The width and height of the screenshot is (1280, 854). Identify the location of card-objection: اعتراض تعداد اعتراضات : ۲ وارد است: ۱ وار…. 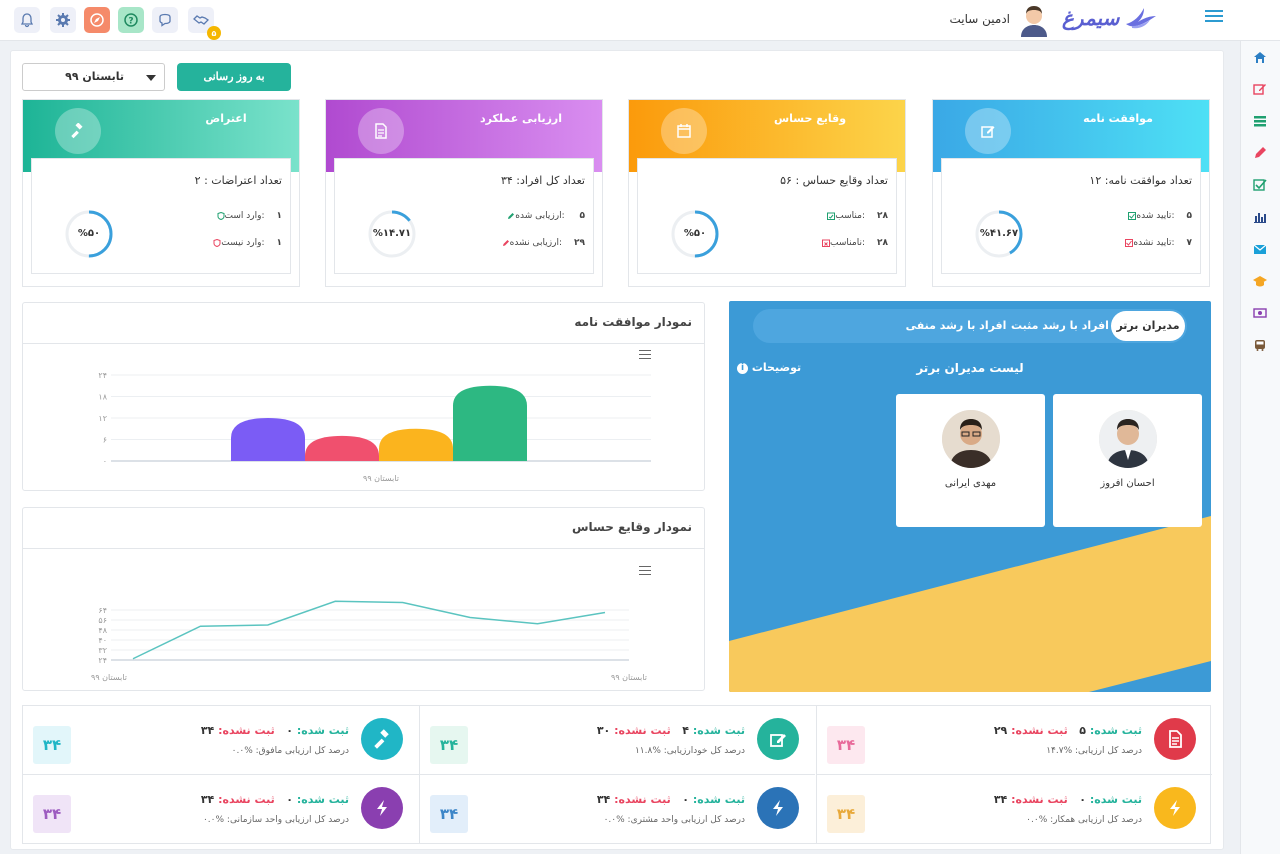
(161, 193).